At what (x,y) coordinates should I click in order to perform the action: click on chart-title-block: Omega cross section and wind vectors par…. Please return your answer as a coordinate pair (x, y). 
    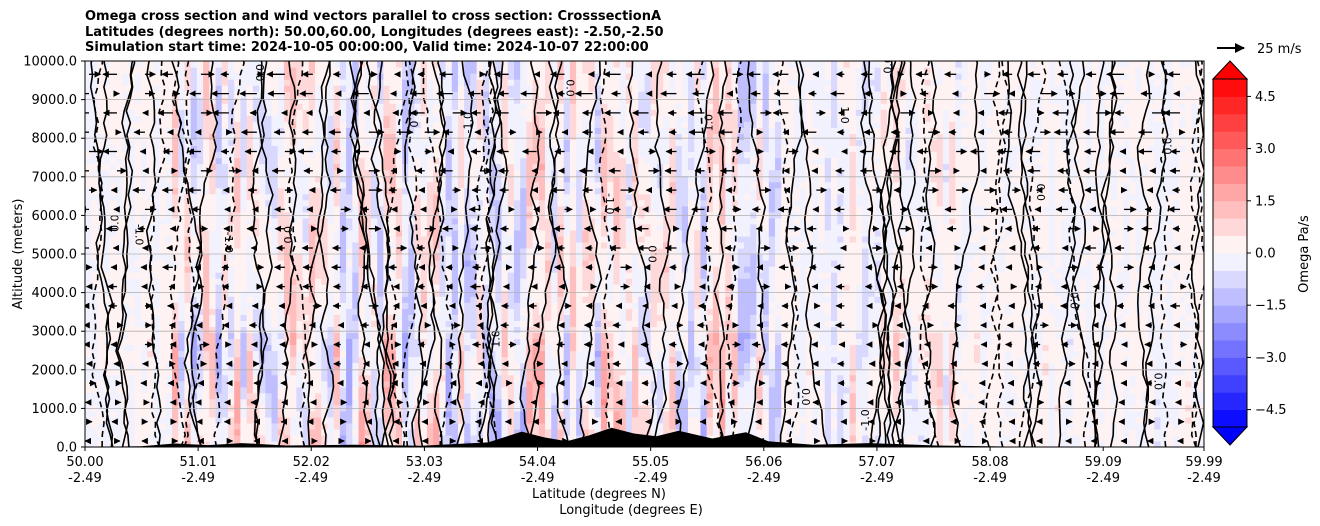
    Looking at the image, I should click on (374, 32).